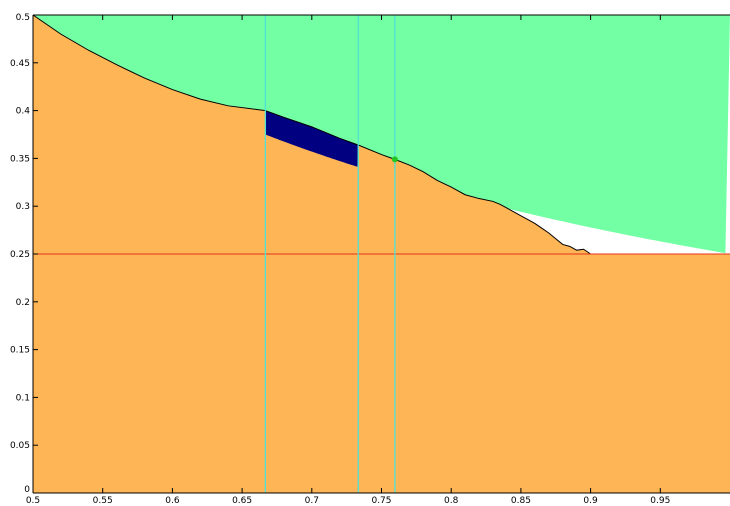 This screenshot has height=506, width=730. What do you see at coordinates (20, 159) in the screenshot?
I see `y-tick-label: 0.35` at bounding box center [20, 159].